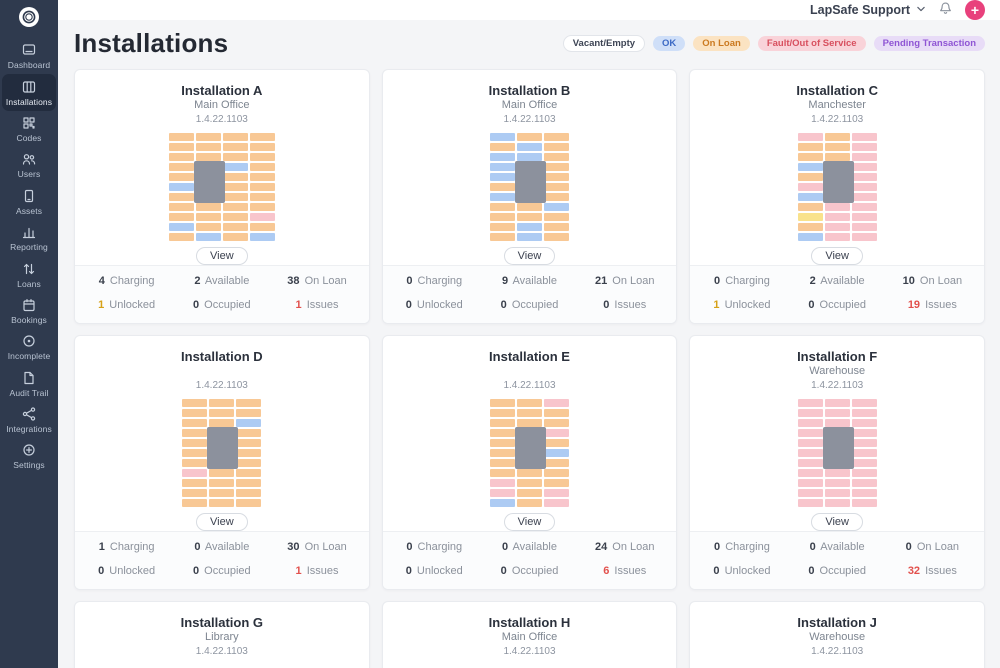 The image size is (1000, 668). I want to click on legend-fault-out-of-service: Fault/Out of Service, so click(811, 43).